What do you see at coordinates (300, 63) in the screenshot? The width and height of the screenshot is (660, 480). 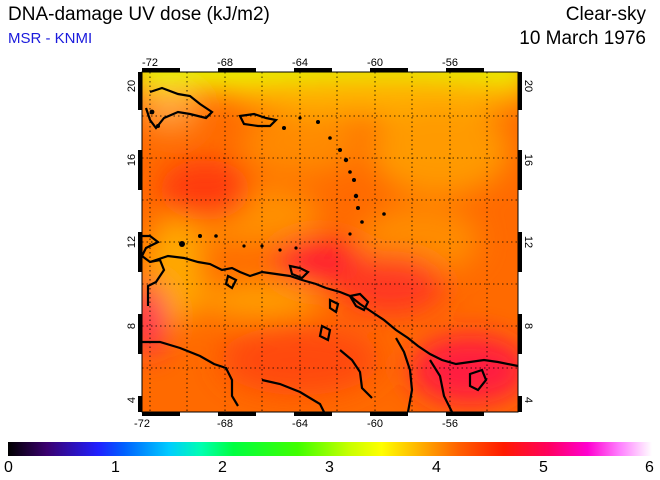 I see `lon-label-top: -64` at bounding box center [300, 63].